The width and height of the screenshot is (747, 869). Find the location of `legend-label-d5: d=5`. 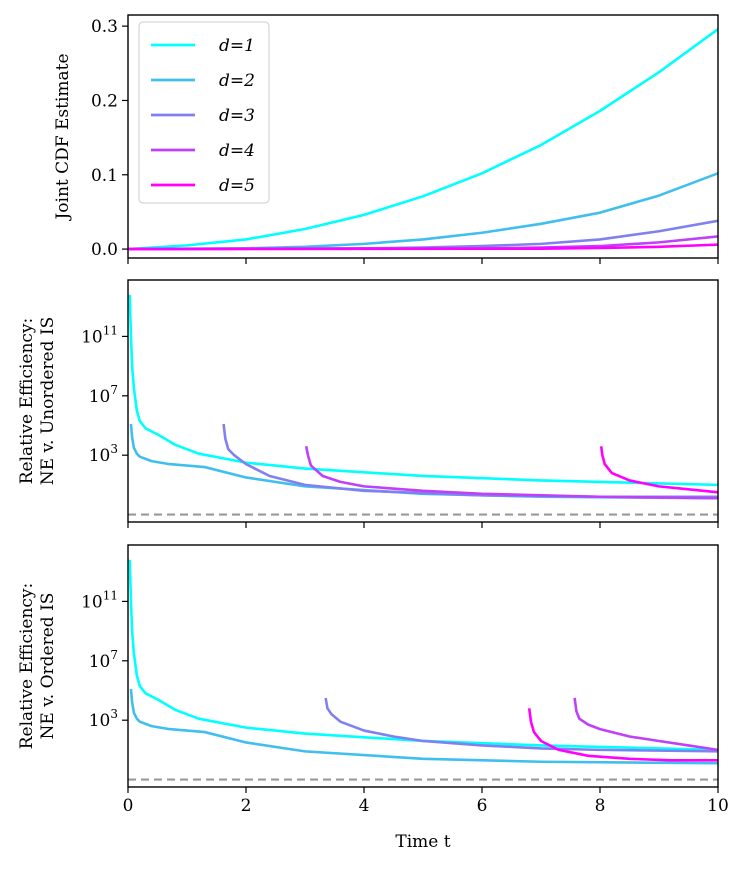

legend-label-d5: d=5 is located at coordinates (237, 186).